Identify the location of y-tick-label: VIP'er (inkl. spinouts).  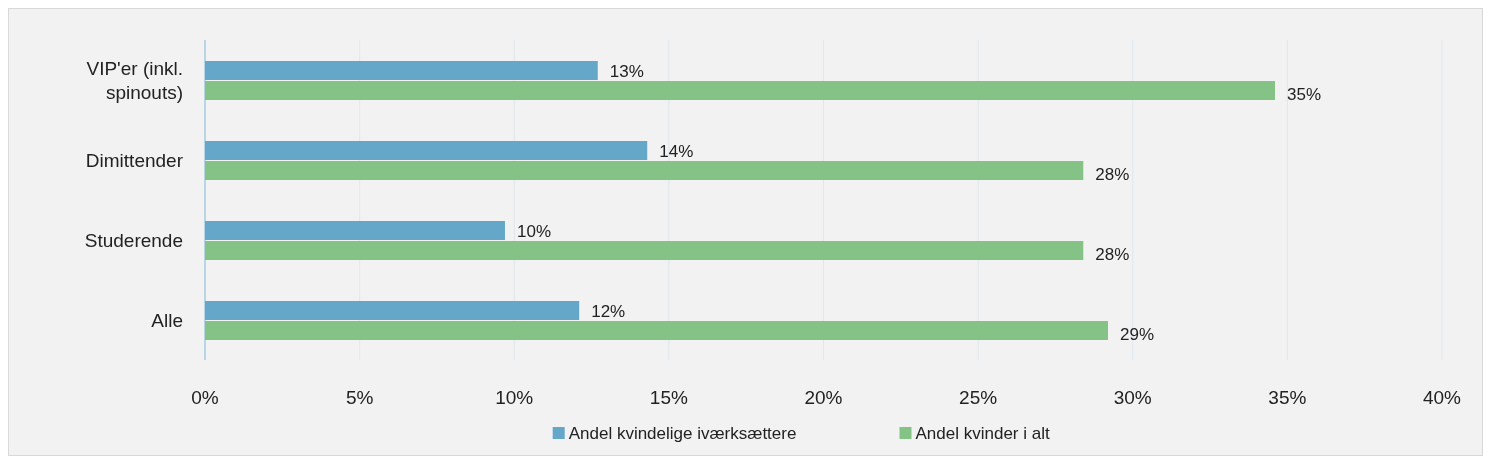
(134, 80).